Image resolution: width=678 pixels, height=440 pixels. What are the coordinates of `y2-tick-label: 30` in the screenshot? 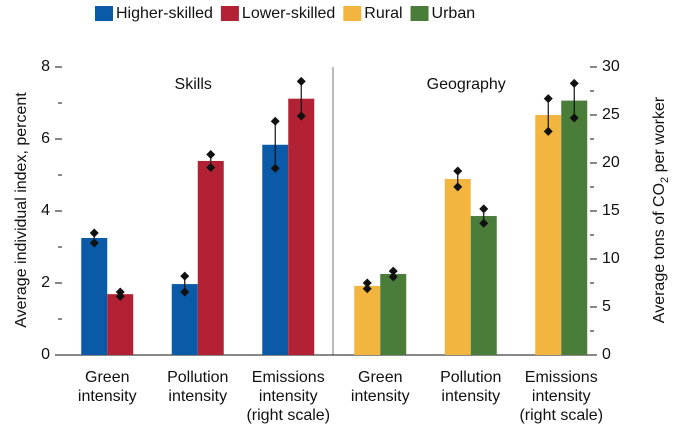 It's located at (611, 66).